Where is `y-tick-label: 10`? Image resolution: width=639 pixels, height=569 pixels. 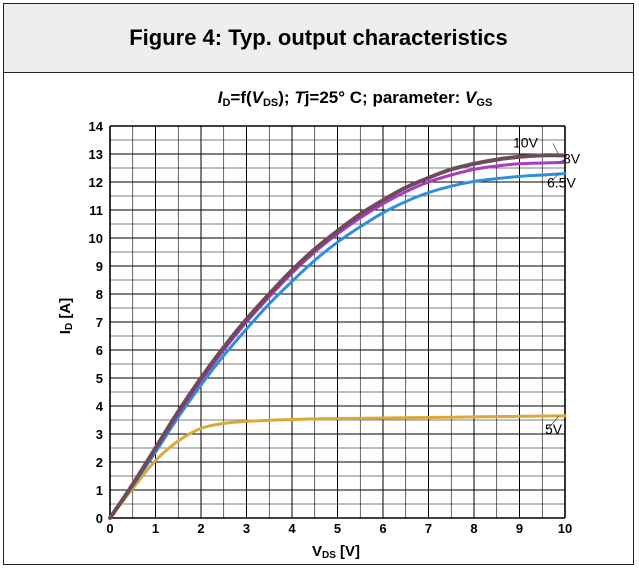
y-tick-label: 10 is located at coordinates (96, 238).